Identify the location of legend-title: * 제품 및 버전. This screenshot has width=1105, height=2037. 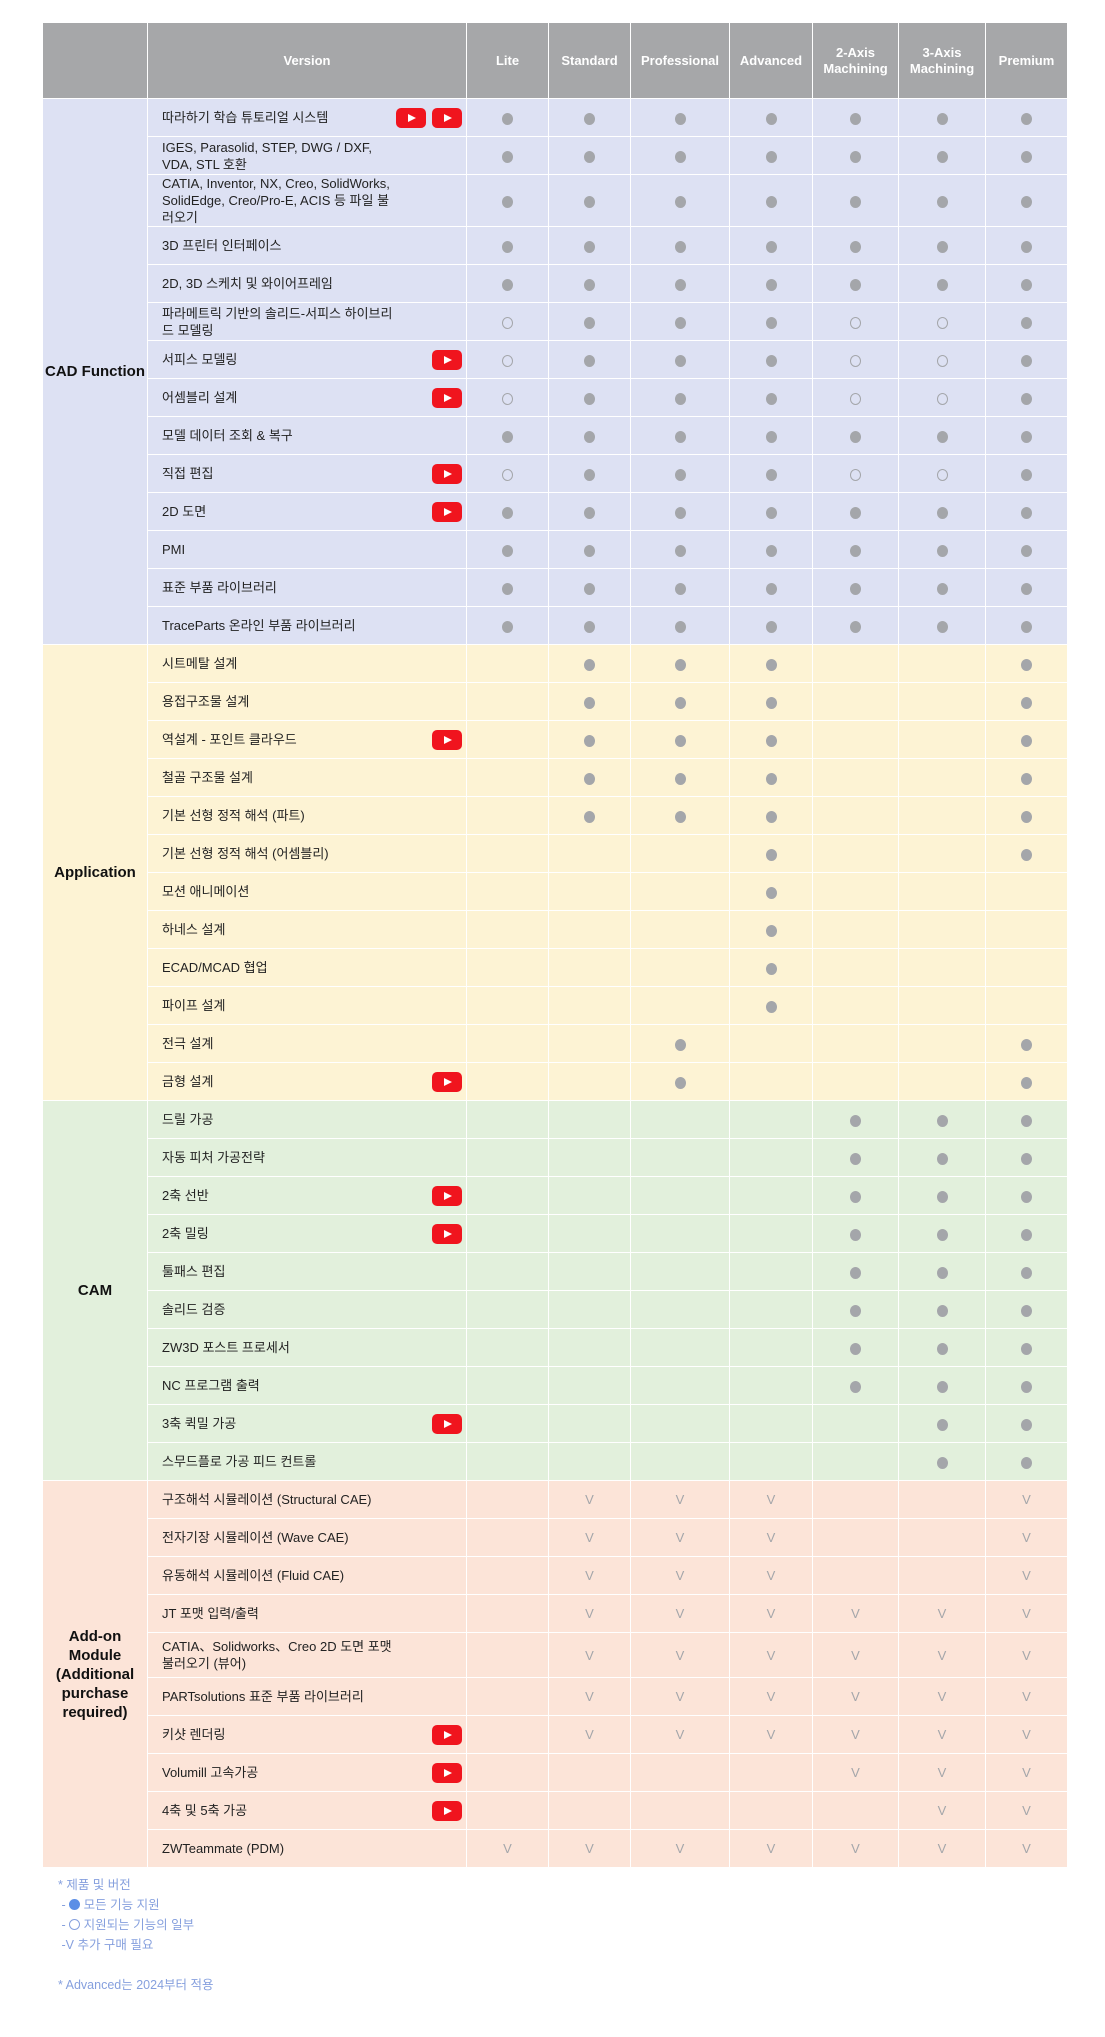
(94, 1885).